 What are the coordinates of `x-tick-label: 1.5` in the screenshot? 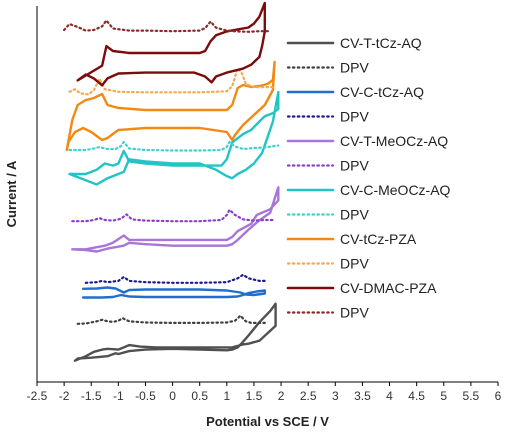 It's located at (254, 396).